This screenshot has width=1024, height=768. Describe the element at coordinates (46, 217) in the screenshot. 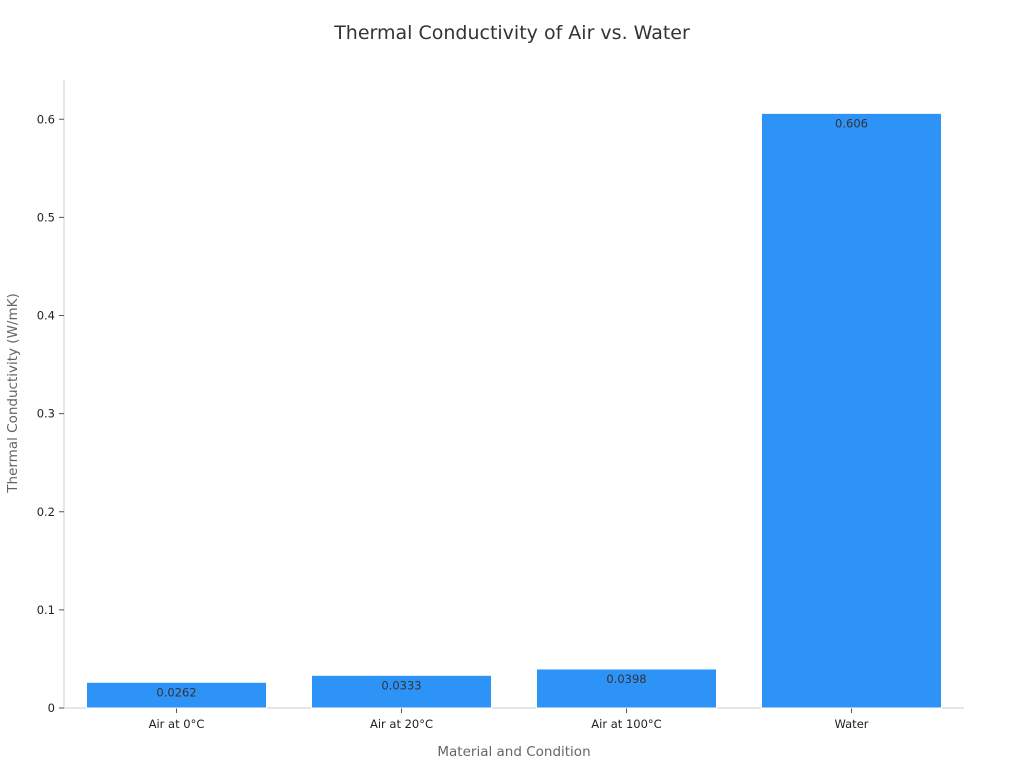

I see `y-tick-label: 0.5` at that location.